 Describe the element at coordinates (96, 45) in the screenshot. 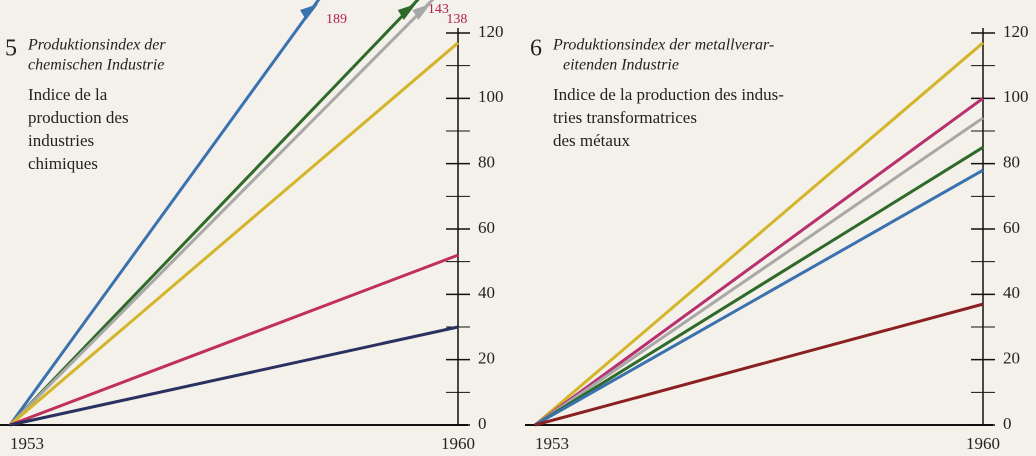

I see `chart-title: Produktionsindex der` at that location.